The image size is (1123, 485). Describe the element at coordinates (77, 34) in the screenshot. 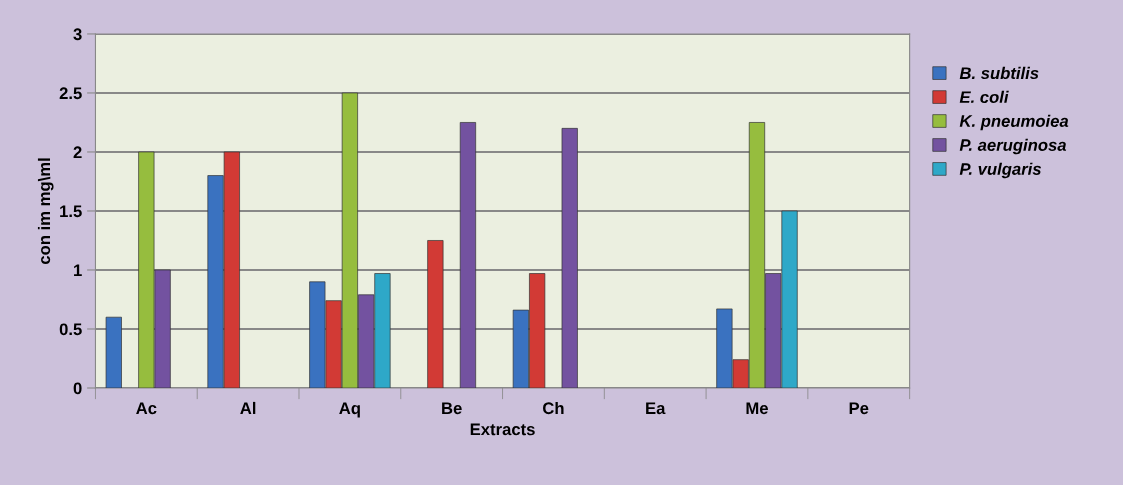

I see `y-tick-label: 3` at that location.